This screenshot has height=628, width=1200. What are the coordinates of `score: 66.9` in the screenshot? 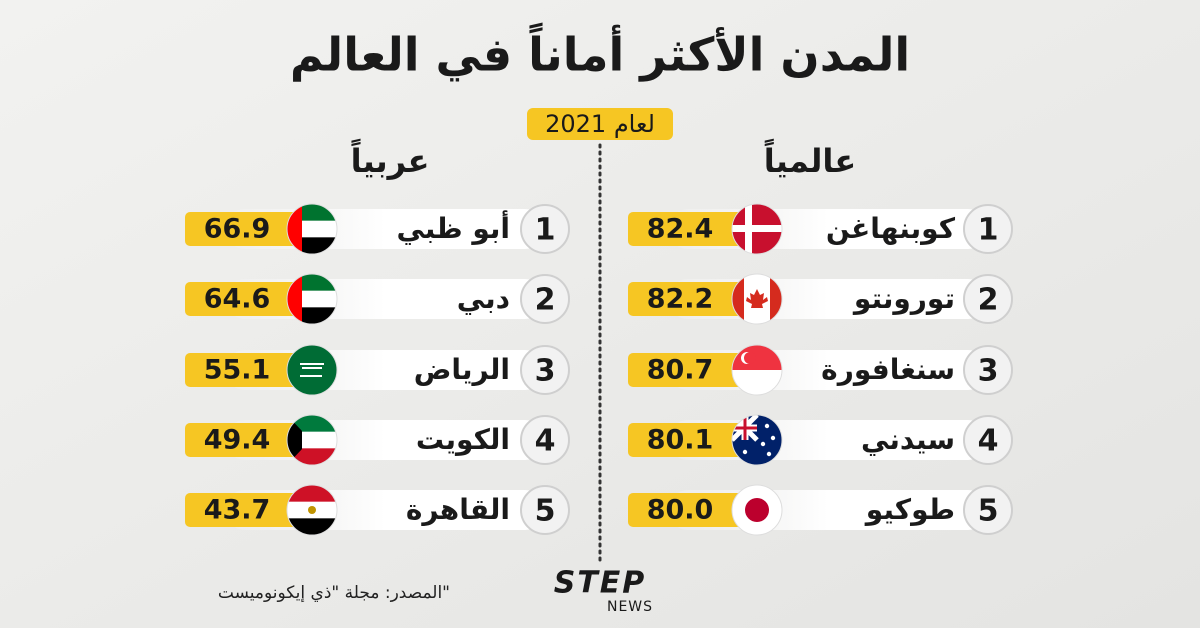 It's located at (237, 229).